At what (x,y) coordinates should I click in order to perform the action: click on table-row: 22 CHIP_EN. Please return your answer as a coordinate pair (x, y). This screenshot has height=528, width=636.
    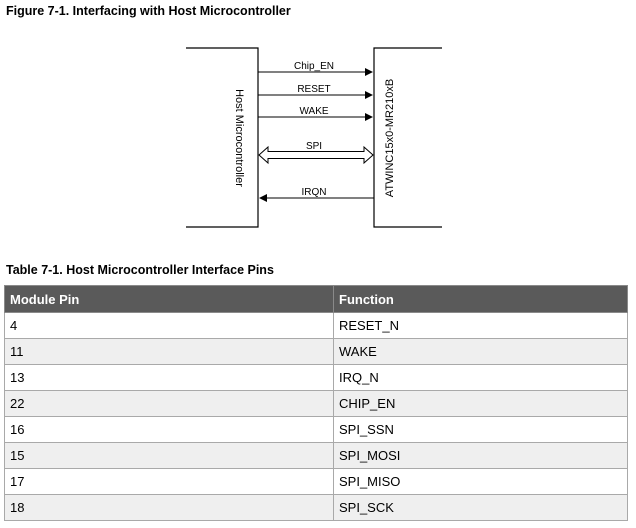
    Looking at the image, I should click on (316, 403).